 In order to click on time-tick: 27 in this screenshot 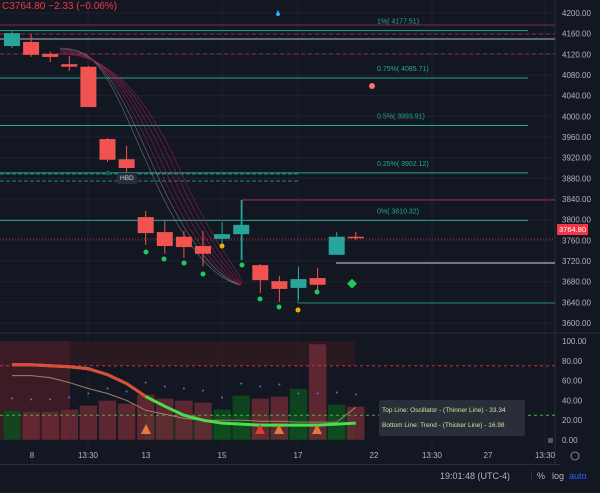, I will do `click(488, 455)`.